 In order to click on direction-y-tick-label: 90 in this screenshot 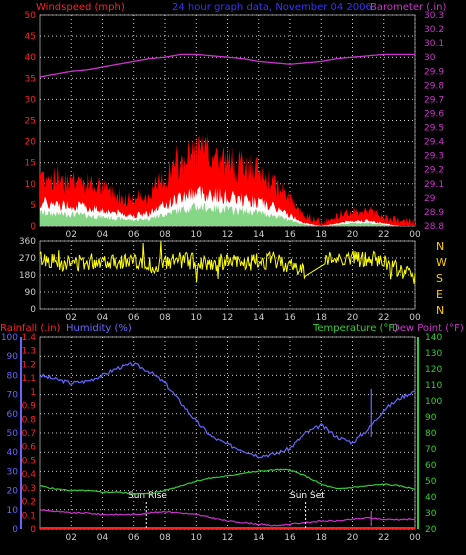, I will do `click(31, 293)`.